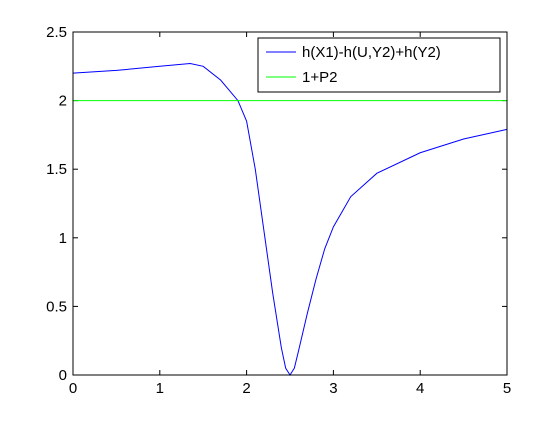 This screenshot has width=560, height=425. I want to click on x-tick-label: 1, so click(160, 388).